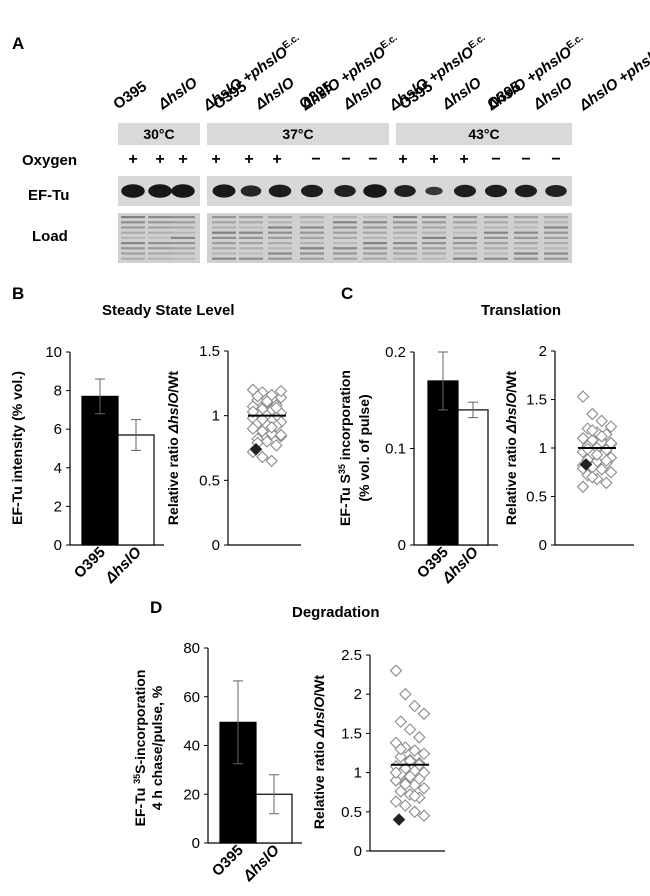 Image resolution: width=650 pixels, height=896 pixels. What do you see at coordinates (345, 448) in the screenshot?
I see `y-axis-label: EF-Tu S35 incorporation` at bounding box center [345, 448].